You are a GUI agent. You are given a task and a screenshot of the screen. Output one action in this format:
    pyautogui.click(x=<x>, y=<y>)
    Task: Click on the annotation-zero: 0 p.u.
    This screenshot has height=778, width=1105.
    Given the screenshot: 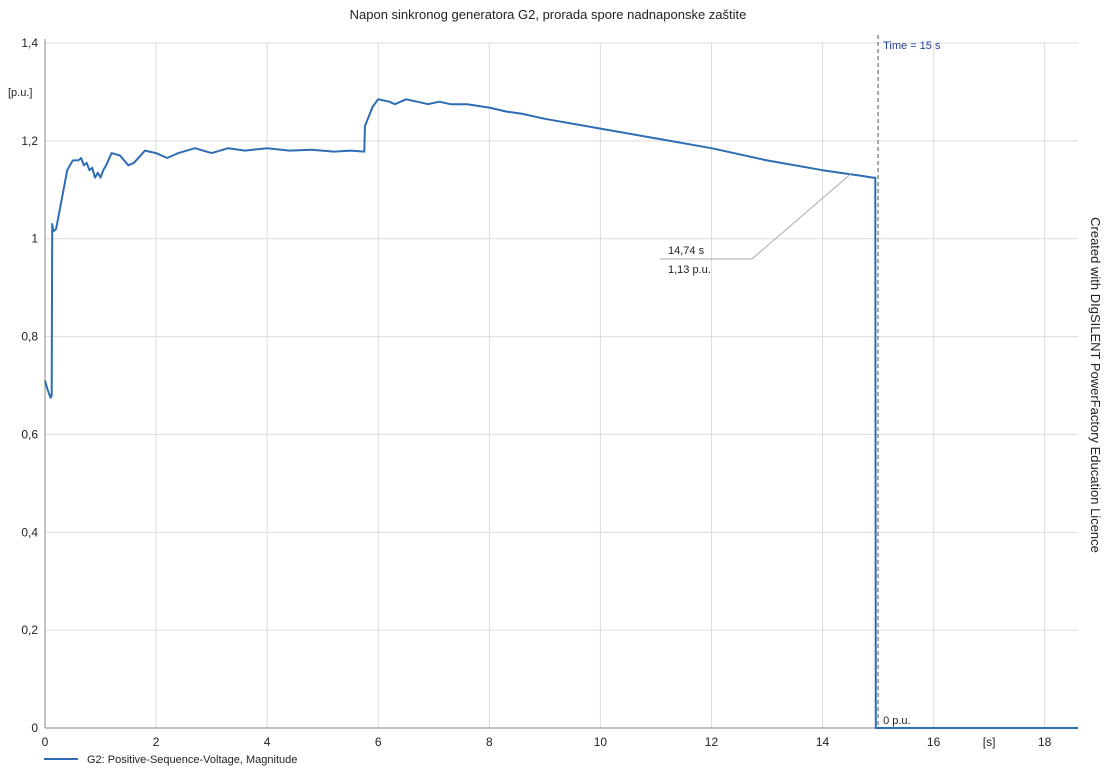 What is the action you would take?
    pyautogui.click(x=897, y=721)
    